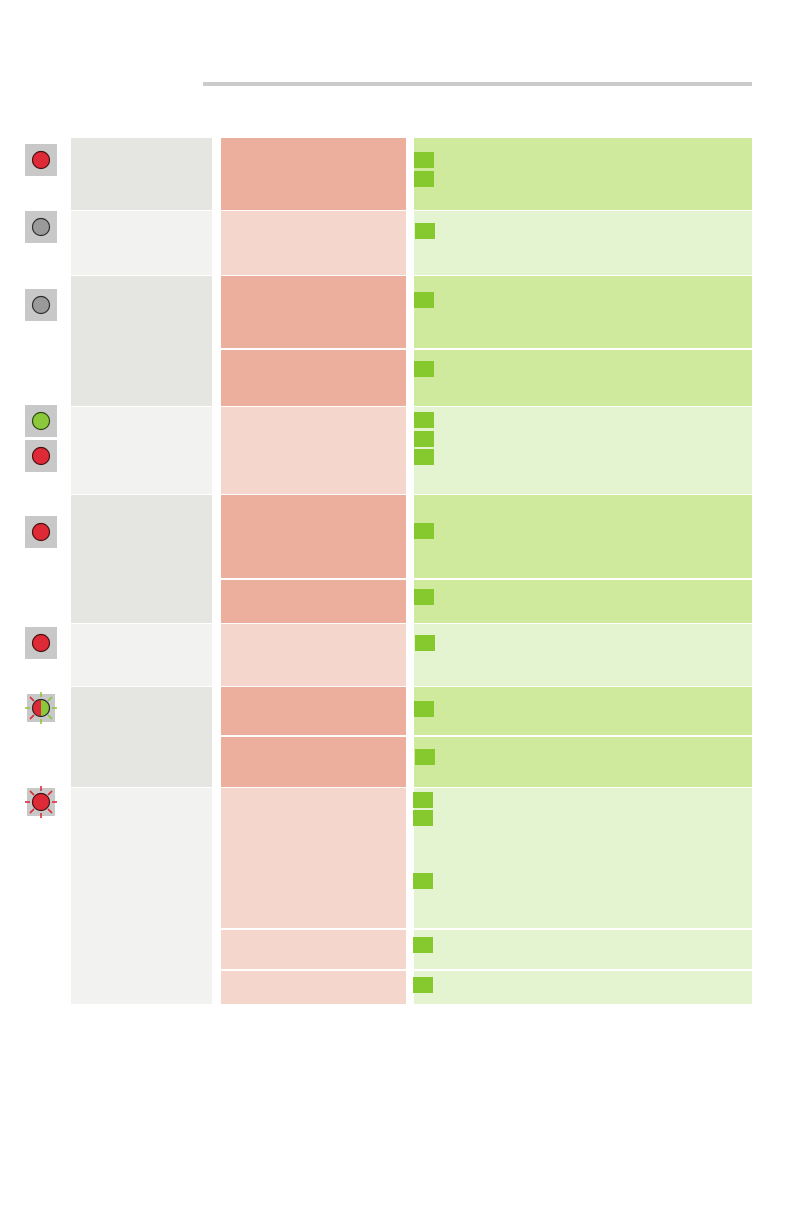 The width and height of the screenshot is (793, 1225). Describe the element at coordinates (477, 84) in the screenshot. I see `header-rule` at that location.